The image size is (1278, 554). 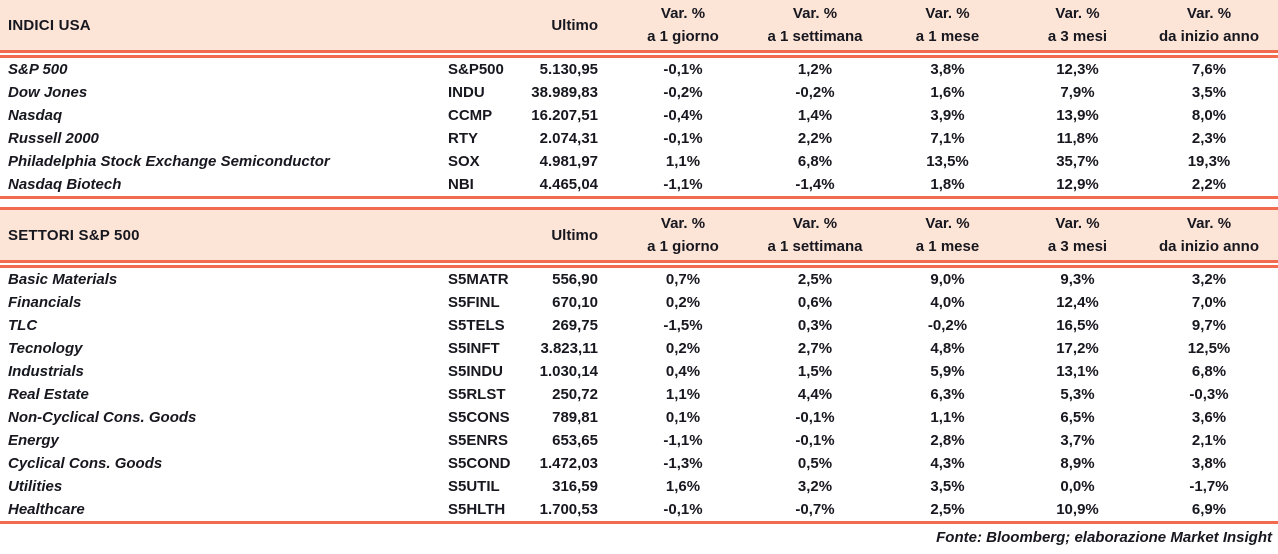 What do you see at coordinates (1077, 246) in the screenshot?
I see `var-sublabel: a 3 mesi` at bounding box center [1077, 246].